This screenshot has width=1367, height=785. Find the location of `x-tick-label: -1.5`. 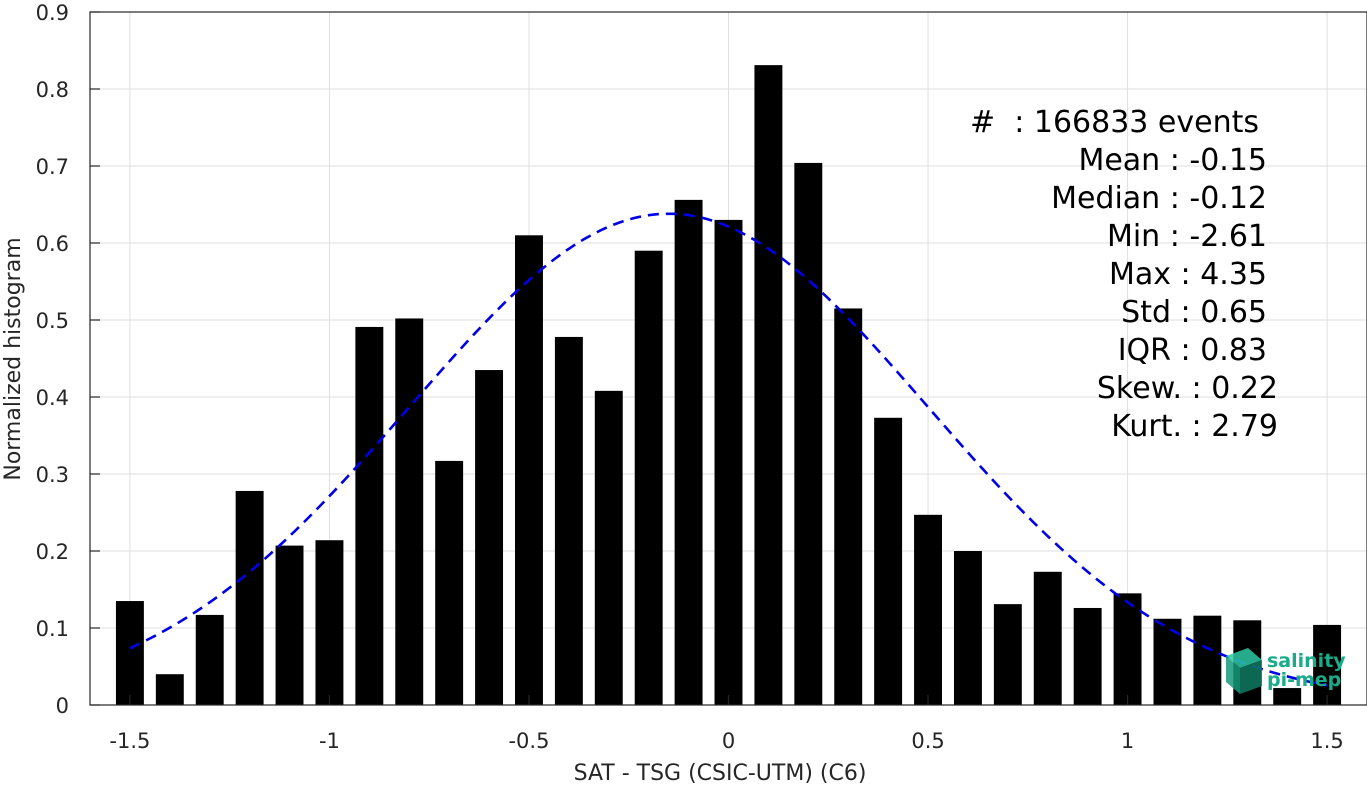

x-tick-label: -1.5 is located at coordinates (129, 741).